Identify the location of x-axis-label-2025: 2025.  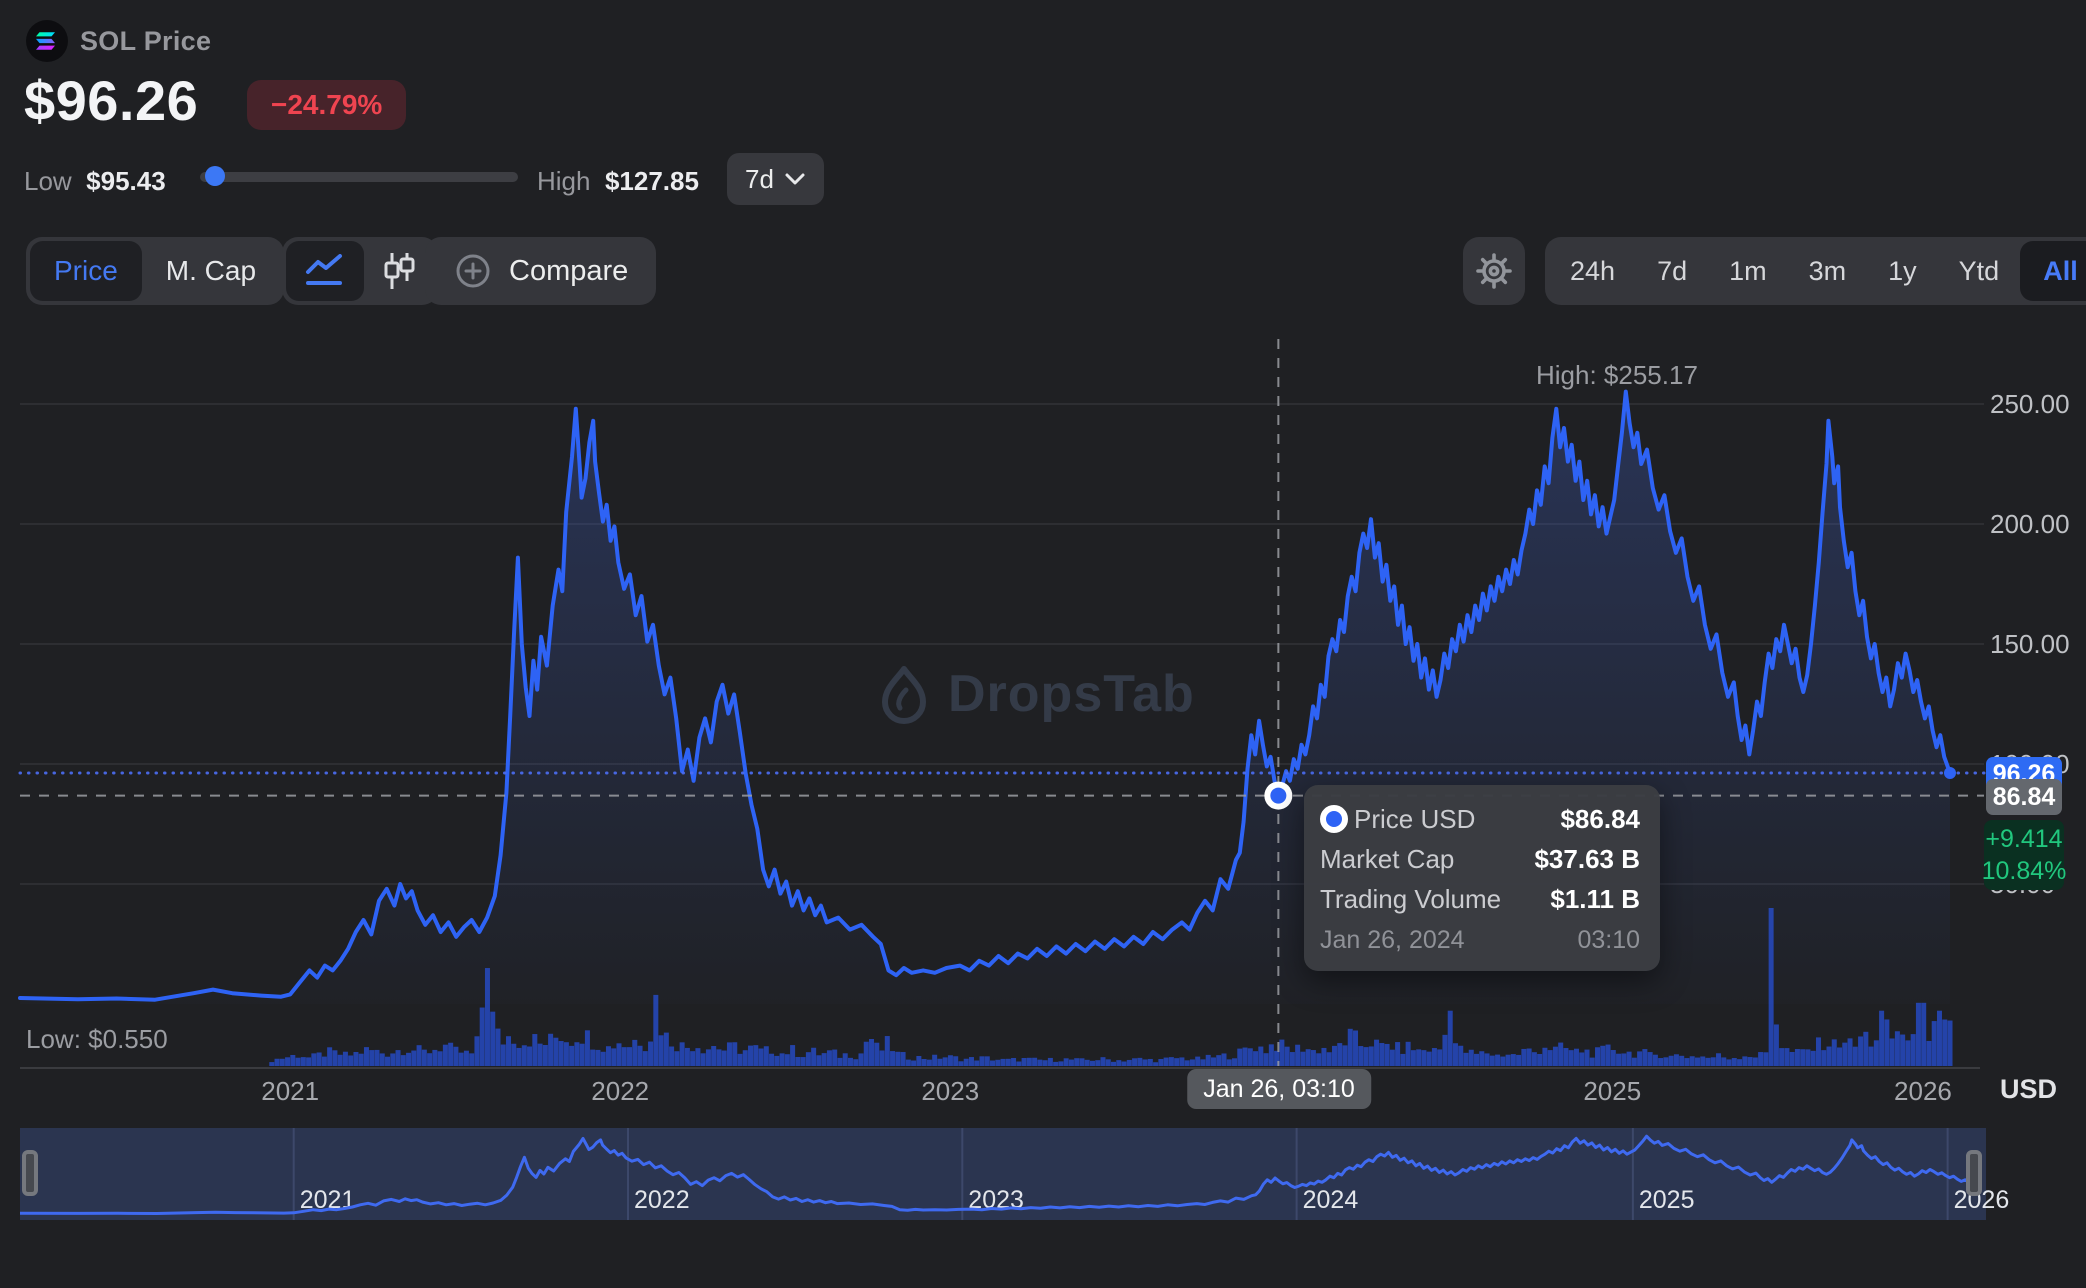
(1612, 1091).